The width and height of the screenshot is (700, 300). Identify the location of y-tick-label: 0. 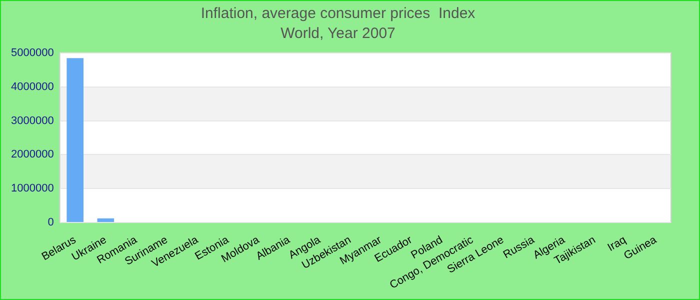
(51, 222).